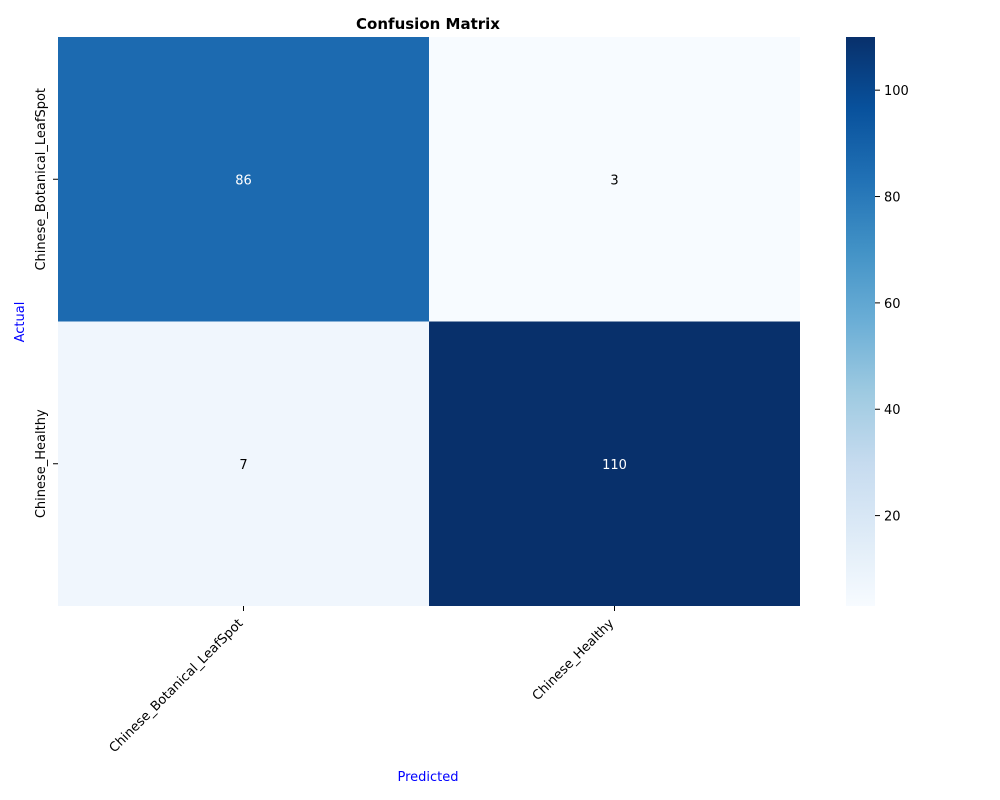 The width and height of the screenshot is (1000, 800). I want to click on colorbar, so click(860, 321).